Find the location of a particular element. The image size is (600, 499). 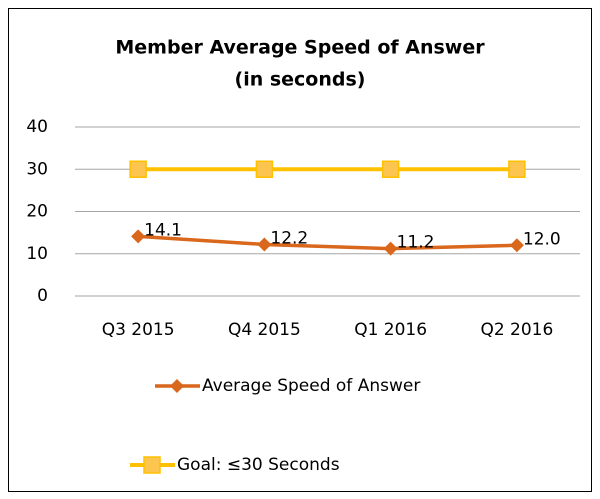

series-line is located at coordinates (327, 242).